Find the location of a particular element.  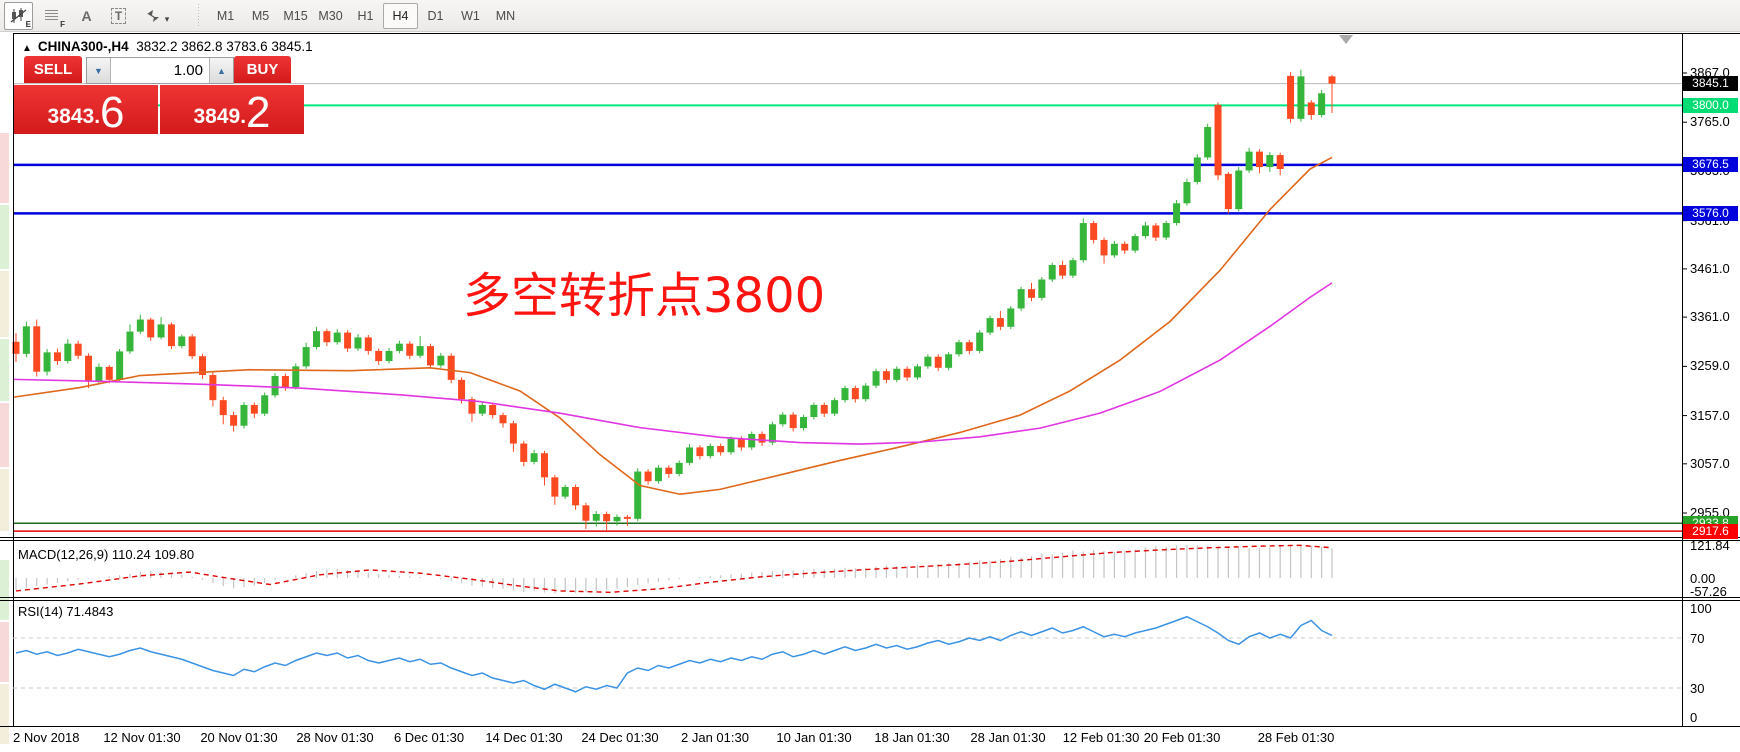

timeframe-button-mn: MN is located at coordinates (505, 16).